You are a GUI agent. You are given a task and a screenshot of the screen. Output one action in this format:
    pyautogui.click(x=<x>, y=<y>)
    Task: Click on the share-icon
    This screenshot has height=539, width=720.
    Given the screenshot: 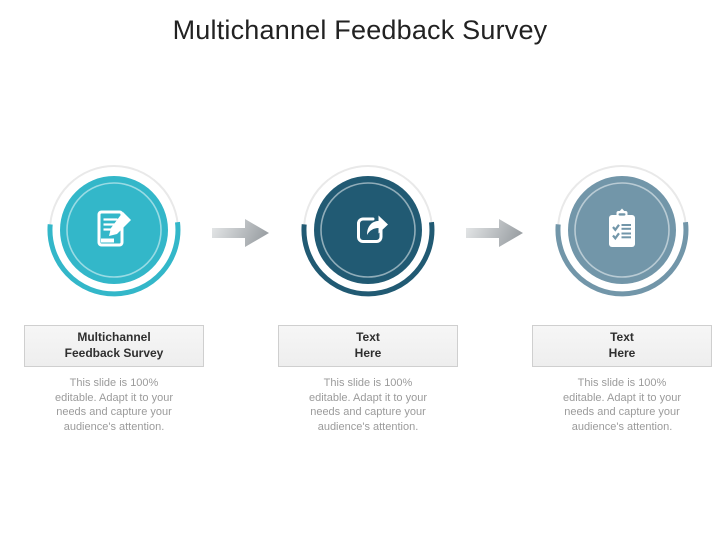 What is the action you would take?
    pyautogui.click(x=372, y=229)
    